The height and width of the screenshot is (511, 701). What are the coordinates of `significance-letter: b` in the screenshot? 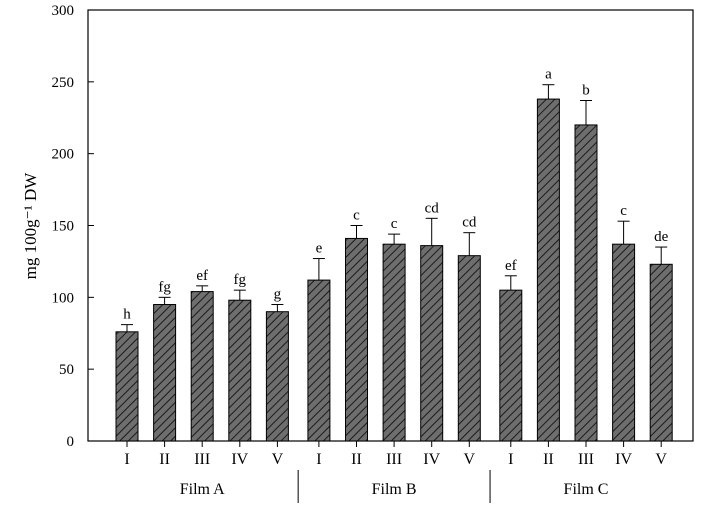 It's located at (586, 91).